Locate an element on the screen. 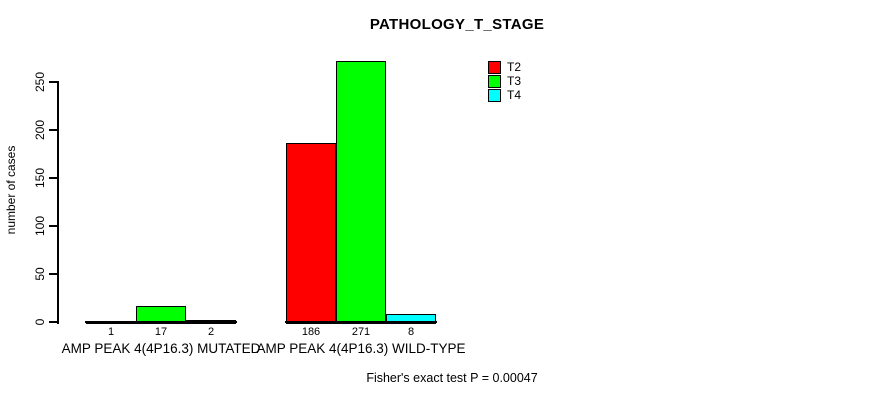 Image resolution: width=890 pixels, height=400 pixels. legend: T2 T3 T4 is located at coordinates (504, 82).